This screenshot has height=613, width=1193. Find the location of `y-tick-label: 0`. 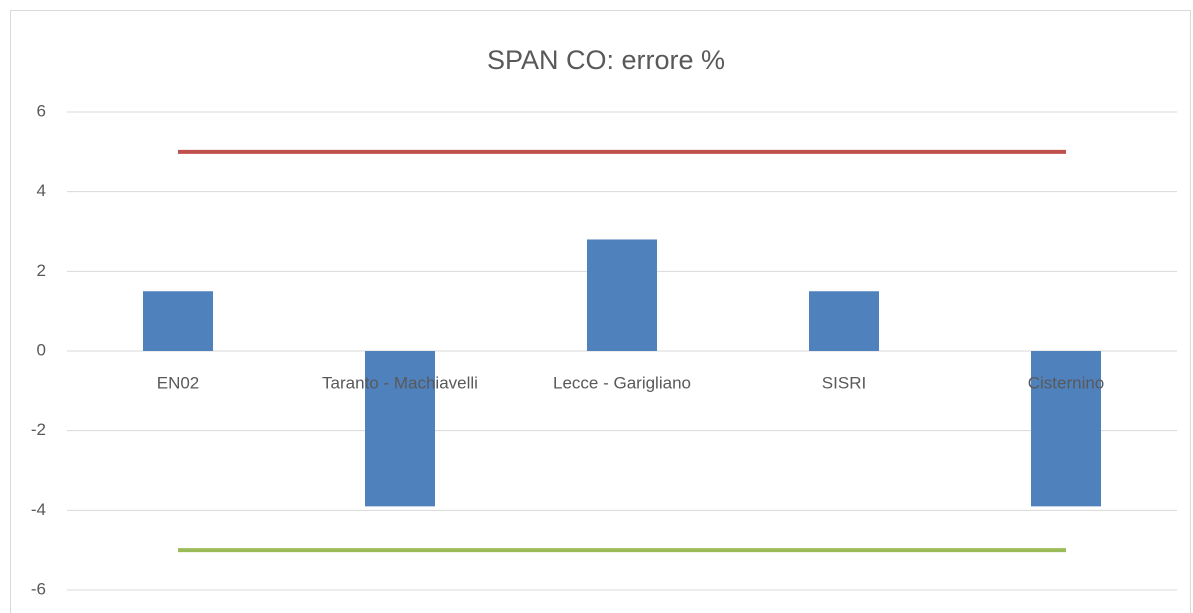

y-tick-label: 0 is located at coordinates (41, 349).